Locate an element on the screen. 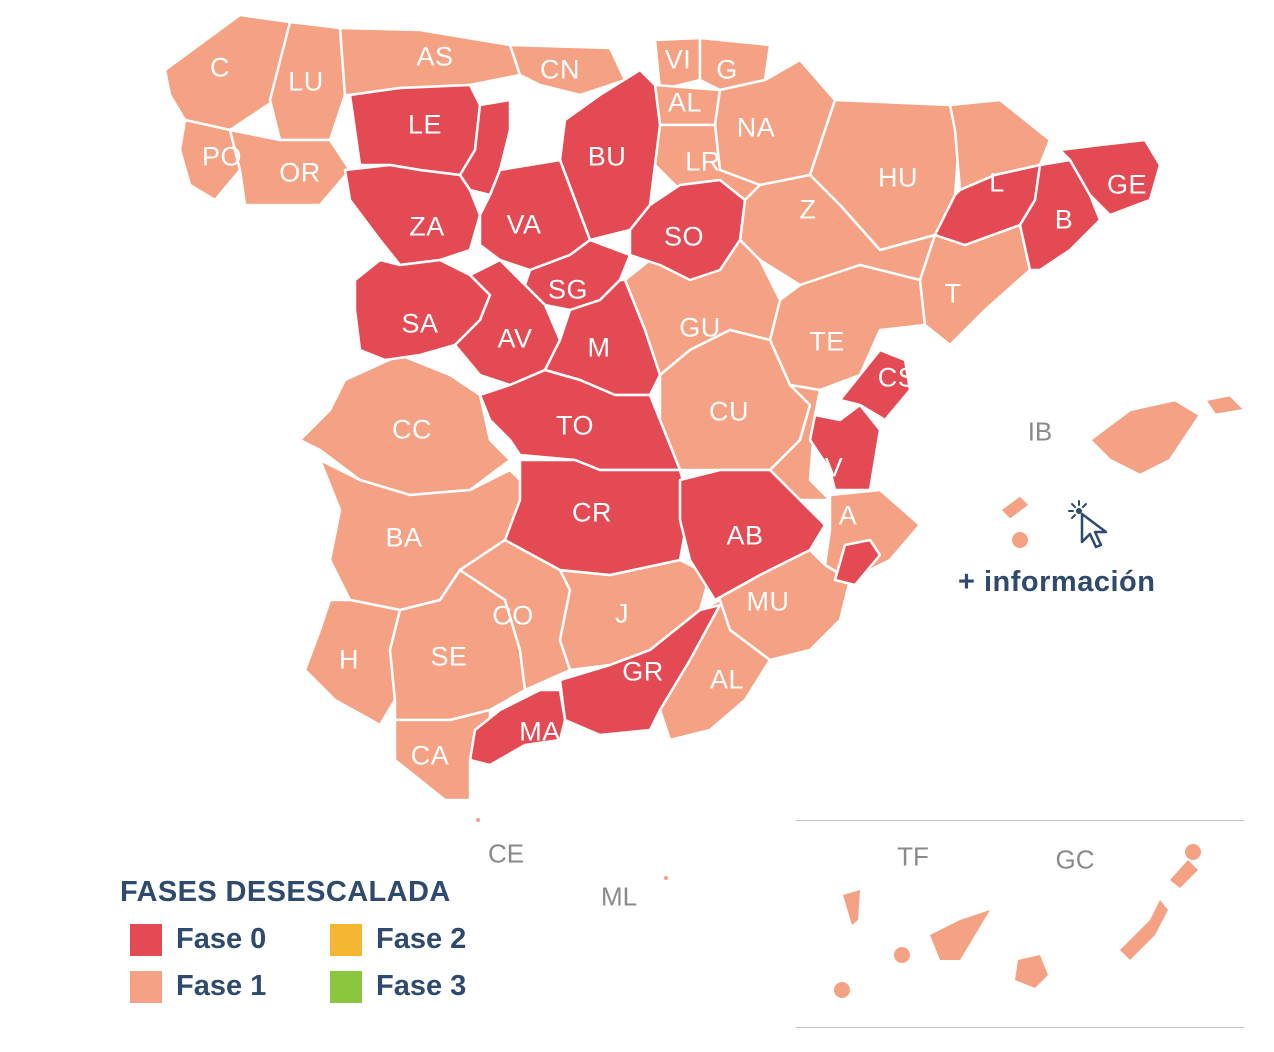  region-T is located at coordinates (975, 285).